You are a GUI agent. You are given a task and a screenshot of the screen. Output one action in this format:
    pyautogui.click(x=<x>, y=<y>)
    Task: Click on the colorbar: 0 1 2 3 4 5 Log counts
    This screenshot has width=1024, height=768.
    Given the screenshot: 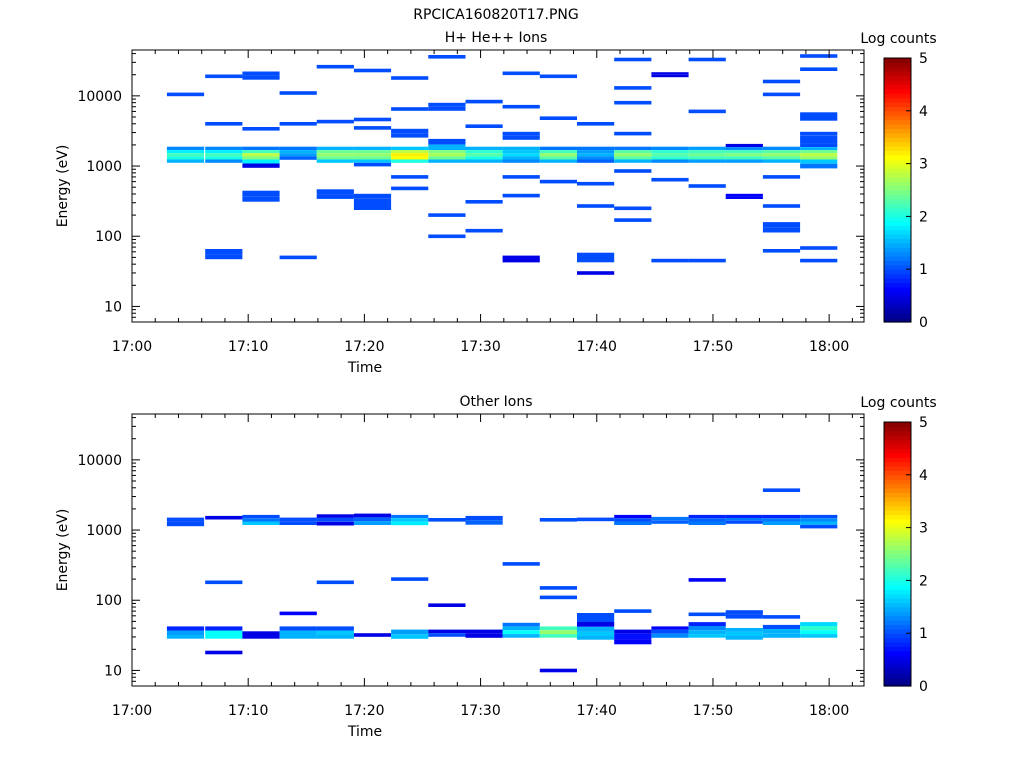 What is the action you would take?
    pyautogui.click(x=898, y=545)
    